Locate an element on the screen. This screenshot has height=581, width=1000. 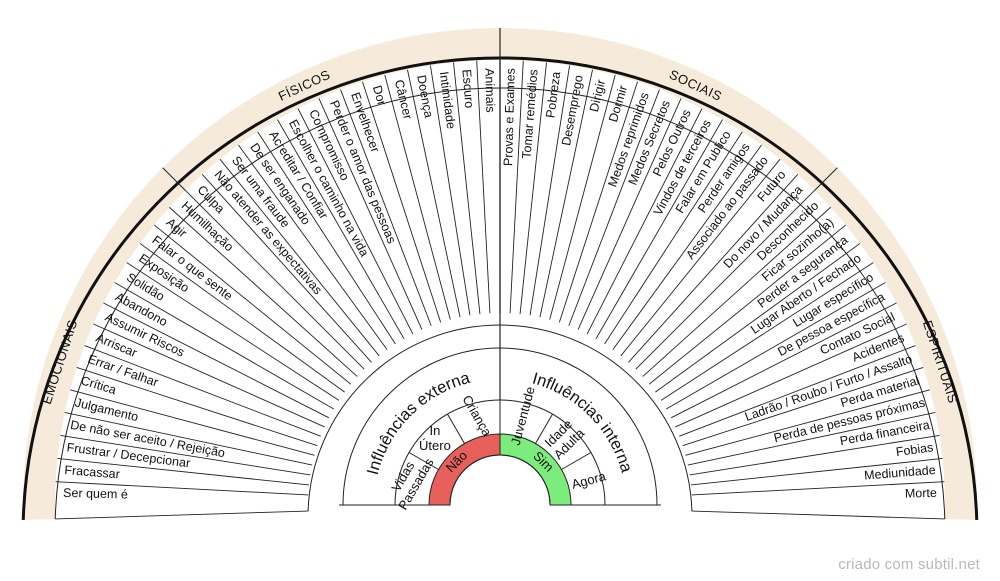
item-label: Animais is located at coordinates (489, 90).